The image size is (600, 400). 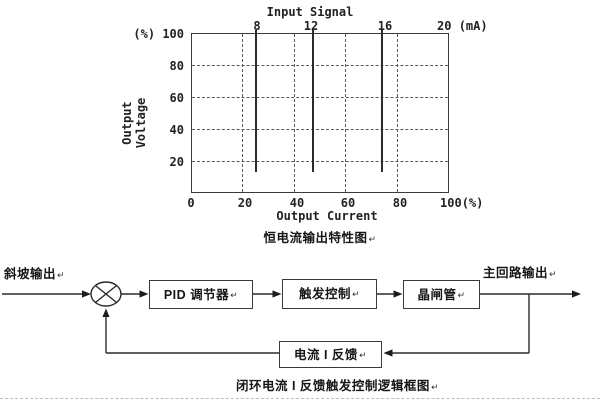 What do you see at coordinates (277, 294) in the screenshot?
I see `arrowhead-into-trigger` at bounding box center [277, 294].